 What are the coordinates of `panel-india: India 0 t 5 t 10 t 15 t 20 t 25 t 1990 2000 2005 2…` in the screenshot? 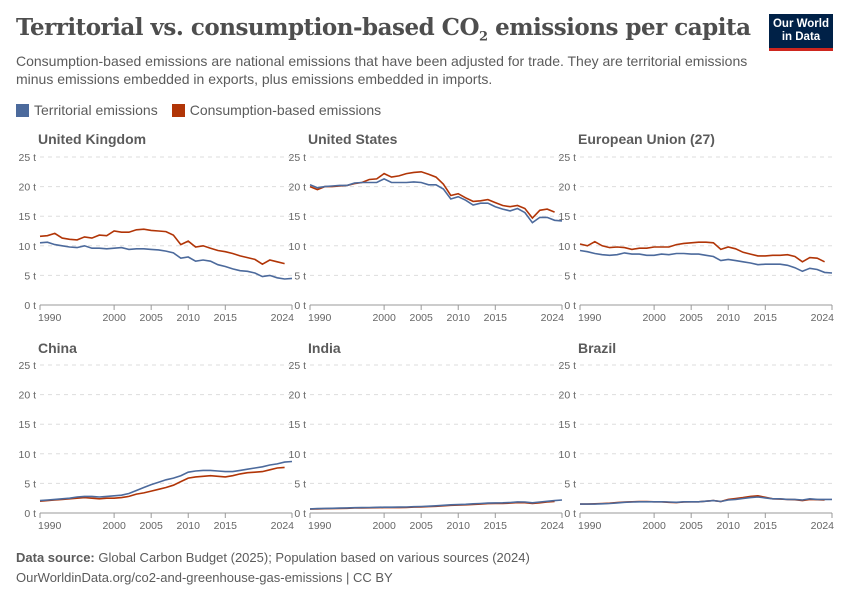 It's located at (426, 436).